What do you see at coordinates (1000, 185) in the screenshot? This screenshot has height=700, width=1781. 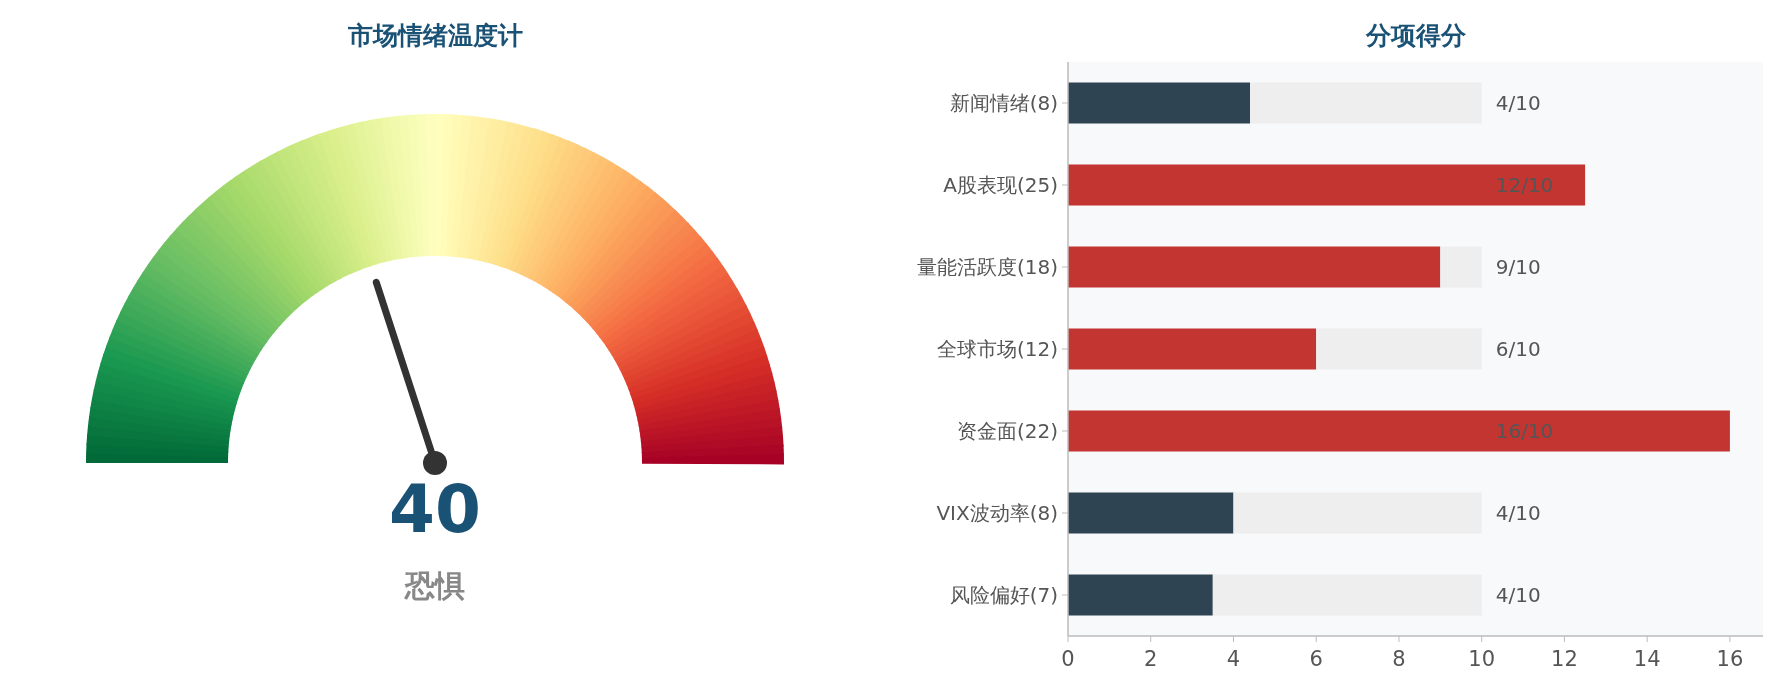 I see `y-tick-label: A股表现(25)` at bounding box center [1000, 185].